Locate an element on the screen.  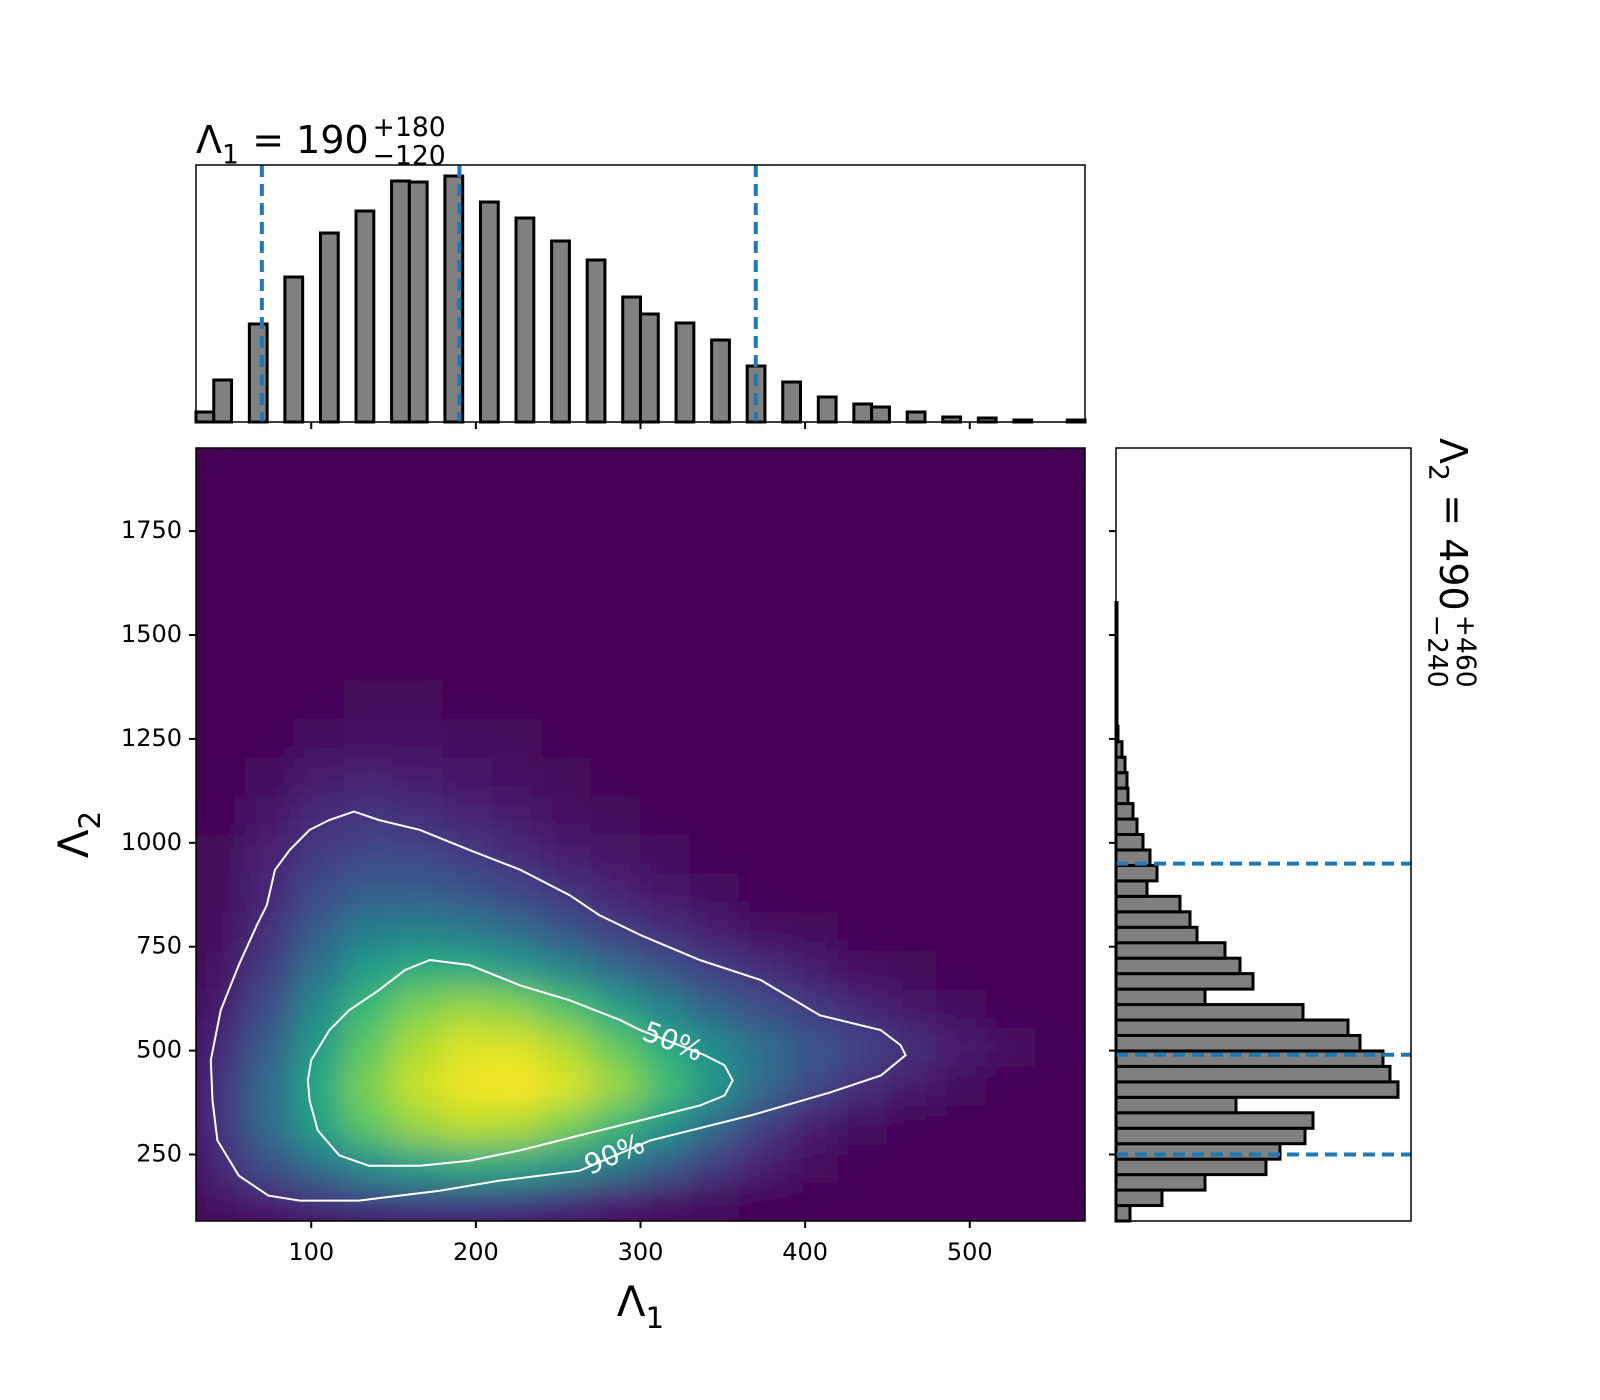
label-text: Λ1 = 190 is located at coordinates (282, 144).